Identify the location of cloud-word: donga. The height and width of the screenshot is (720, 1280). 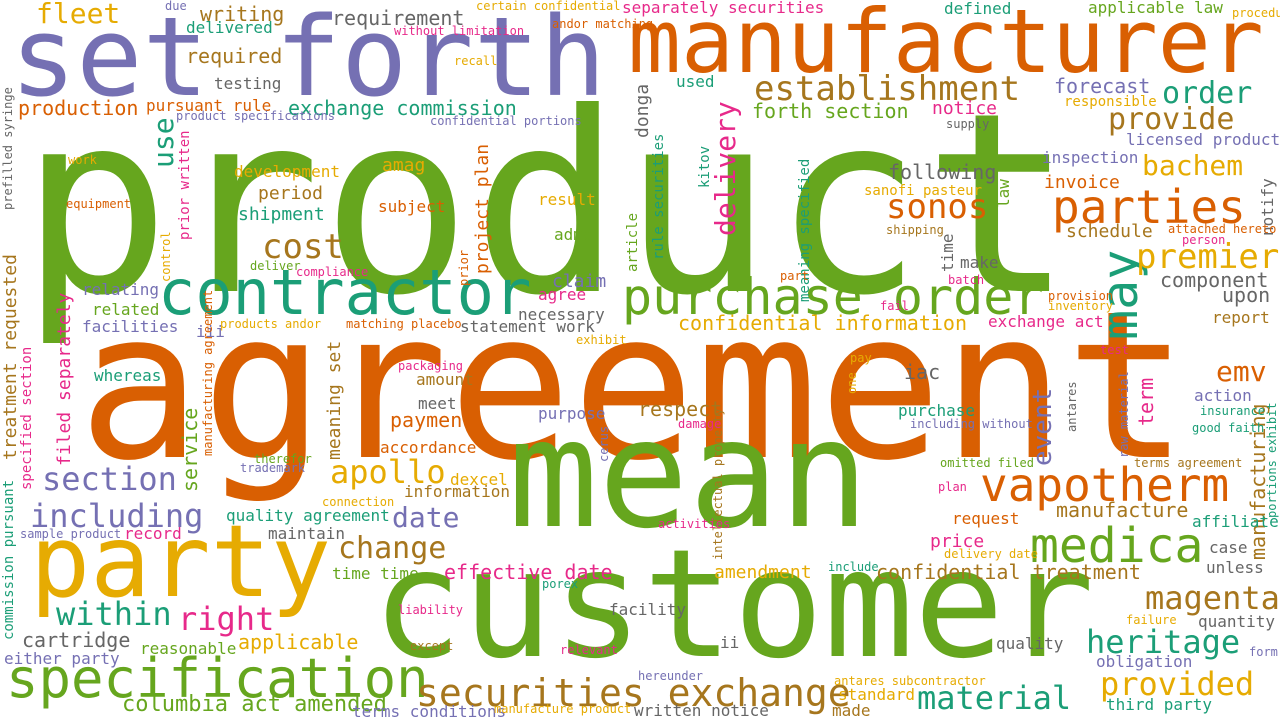
(642, 110).